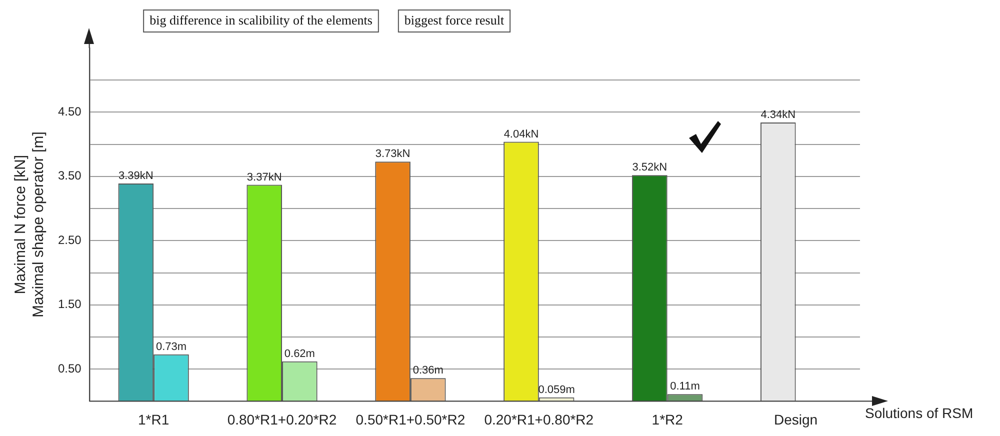 The height and width of the screenshot is (436, 1000). What do you see at coordinates (70, 239) in the screenshot?
I see `y-tick-label: 2.50` at bounding box center [70, 239].